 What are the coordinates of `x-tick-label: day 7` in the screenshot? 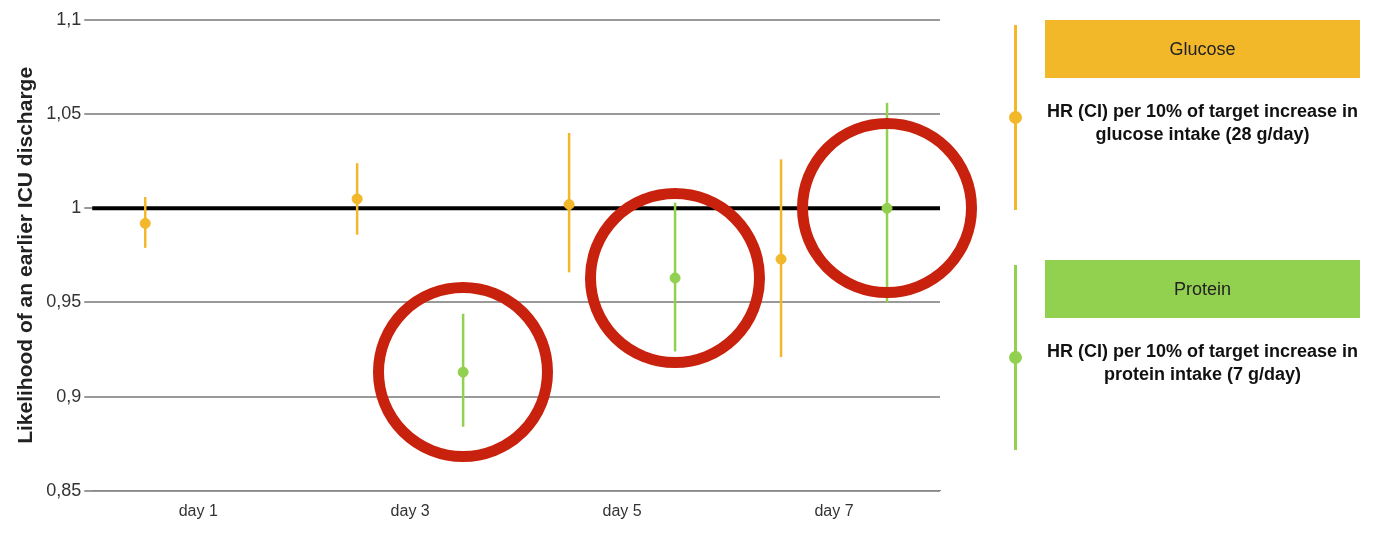 It's located at (834, 510).